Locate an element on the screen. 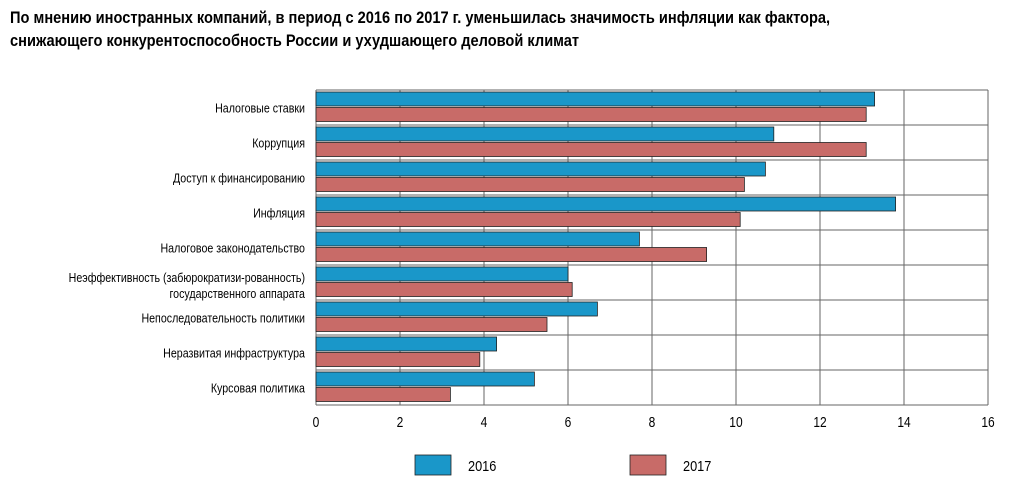 The width and height of the screenshot is (1024, 489). legend-swatch-2017 is located at coordinates (648, 465).